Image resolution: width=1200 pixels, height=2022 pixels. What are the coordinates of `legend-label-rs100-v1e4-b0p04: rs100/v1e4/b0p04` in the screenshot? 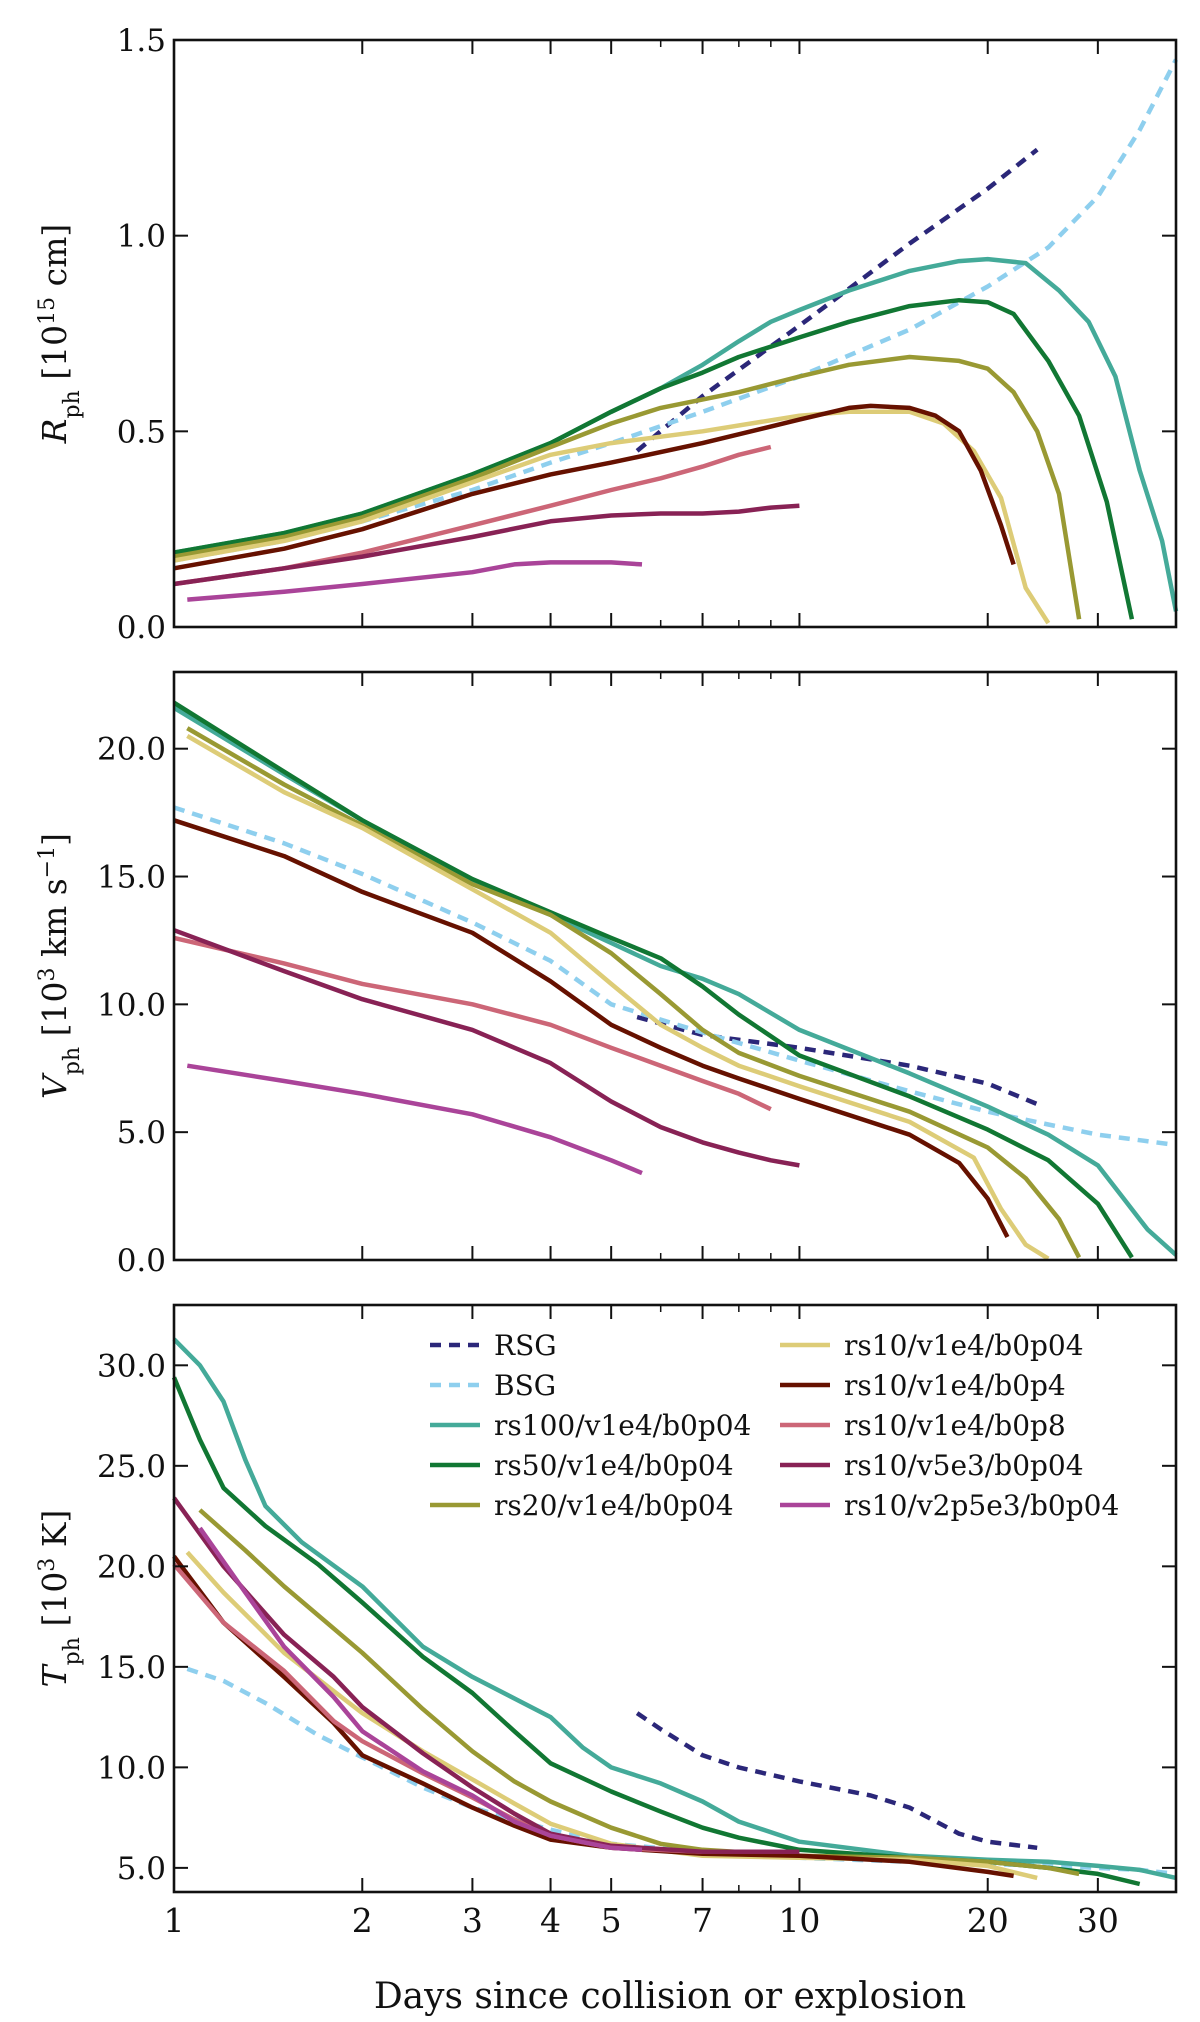 It's located at (622, 1425).